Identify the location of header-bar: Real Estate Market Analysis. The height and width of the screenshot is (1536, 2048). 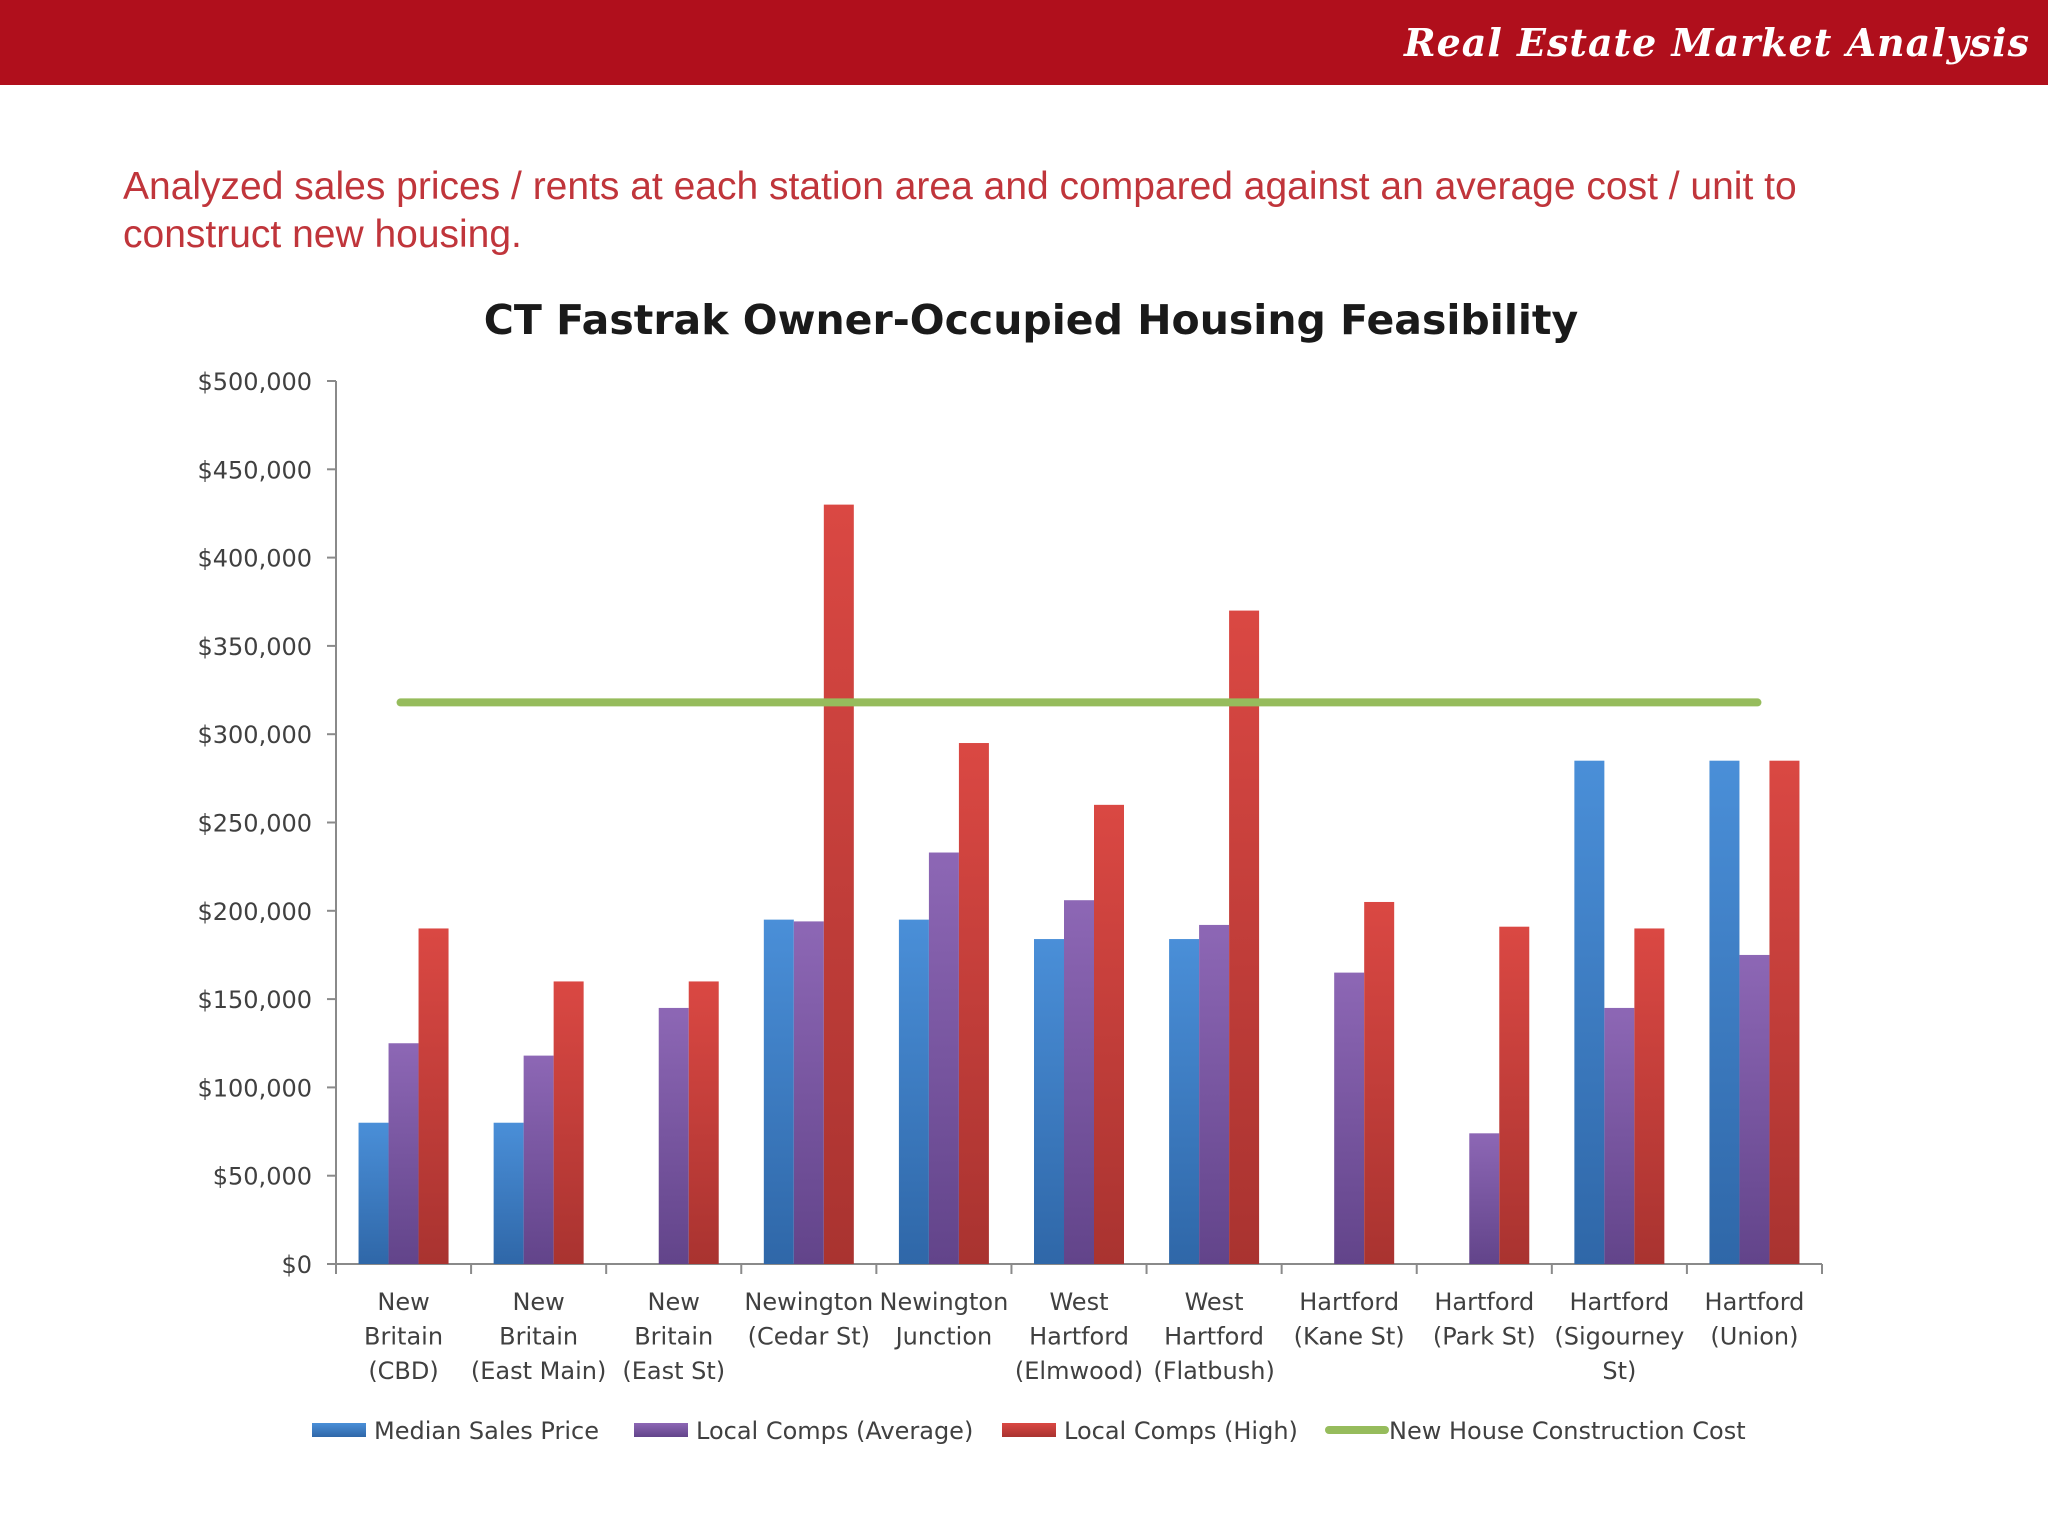
(1024, 42).